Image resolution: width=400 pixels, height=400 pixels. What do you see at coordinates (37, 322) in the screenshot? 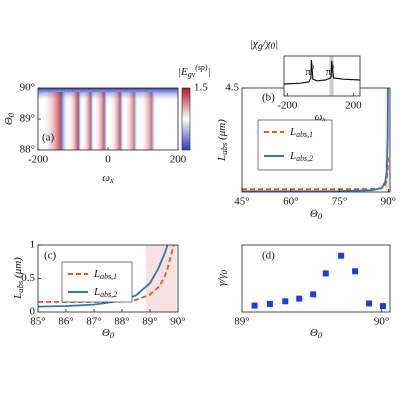
I see `x-tick-label: 85°` at bounding box center [37, 322].